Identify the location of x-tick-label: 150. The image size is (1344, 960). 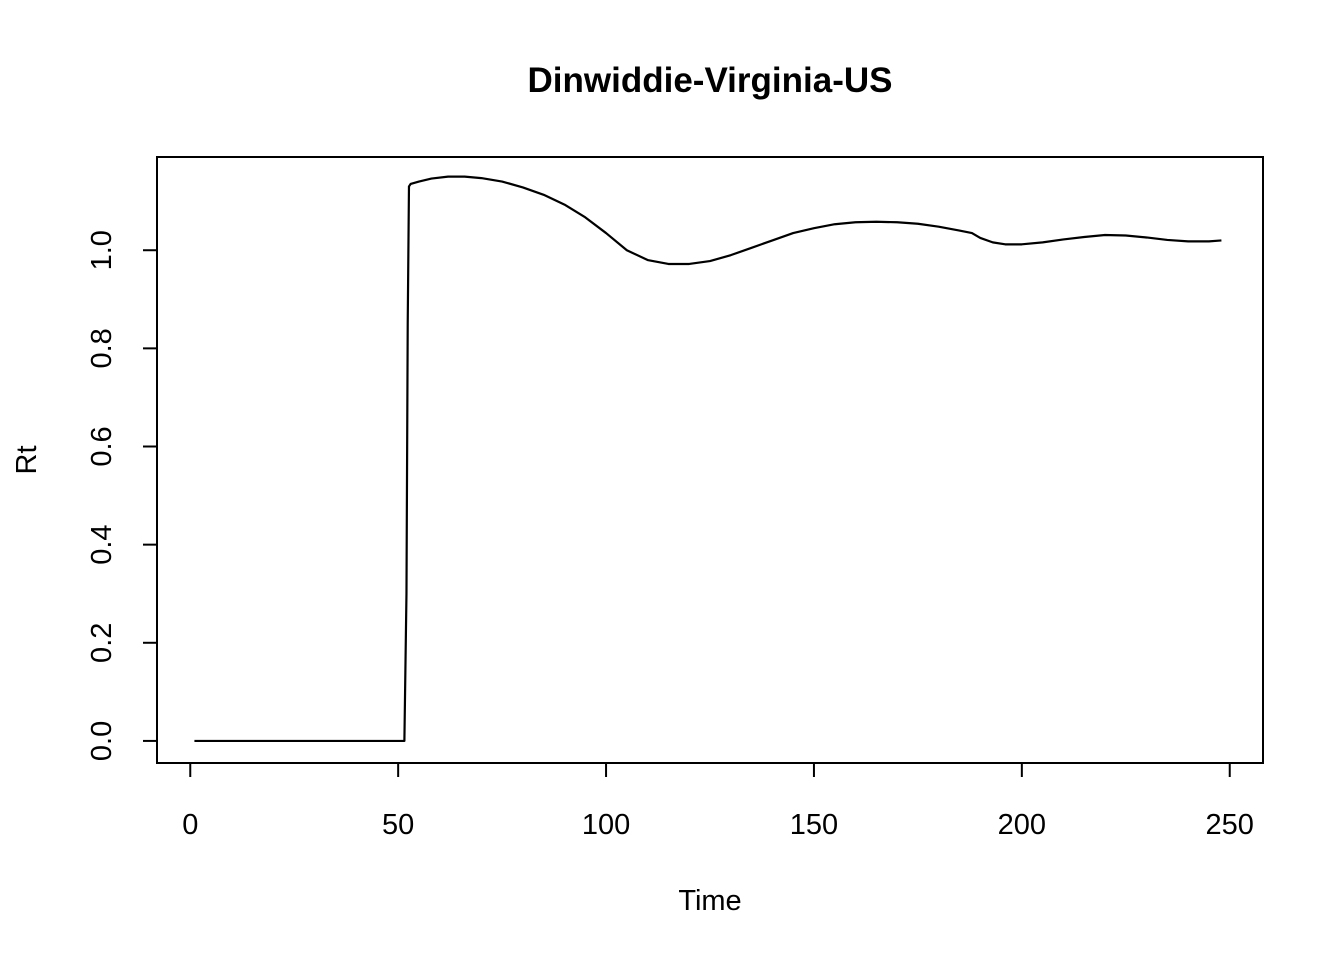
(814, 825).